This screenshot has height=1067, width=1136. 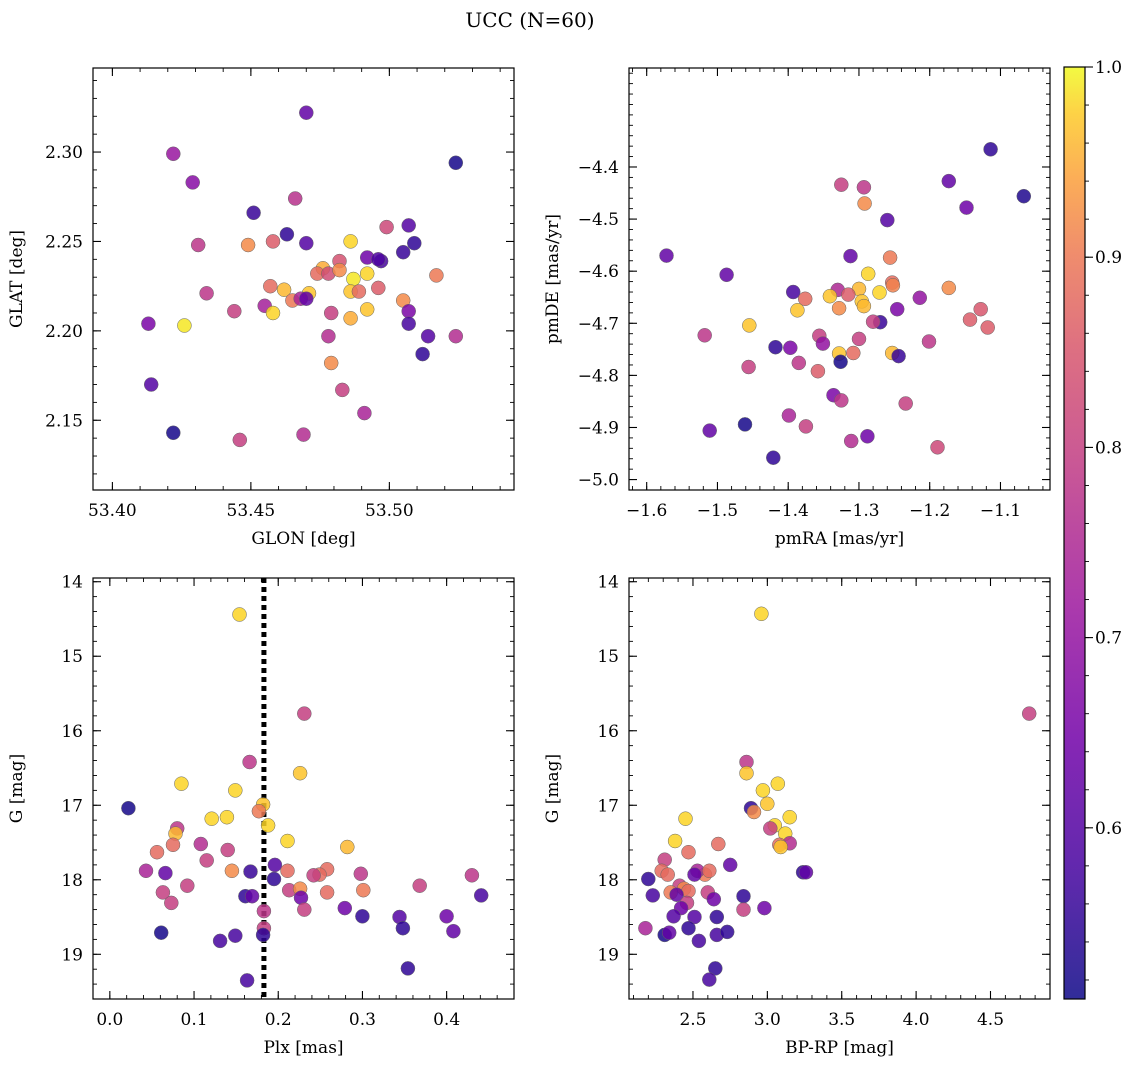 What do you see at coordinates (608, 732) in the screenshot?
I see `y-tick-label: 16` at bounding box center [608, 732].